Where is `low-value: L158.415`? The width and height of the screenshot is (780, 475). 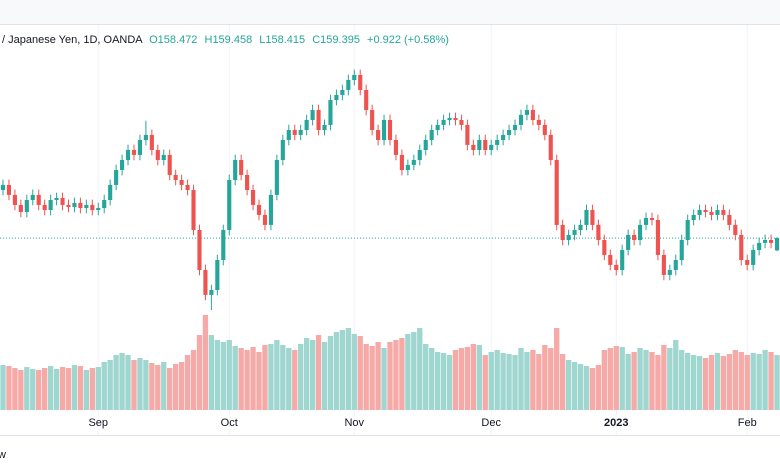 low-value: L158.415 is located at coordinates (282, 40).